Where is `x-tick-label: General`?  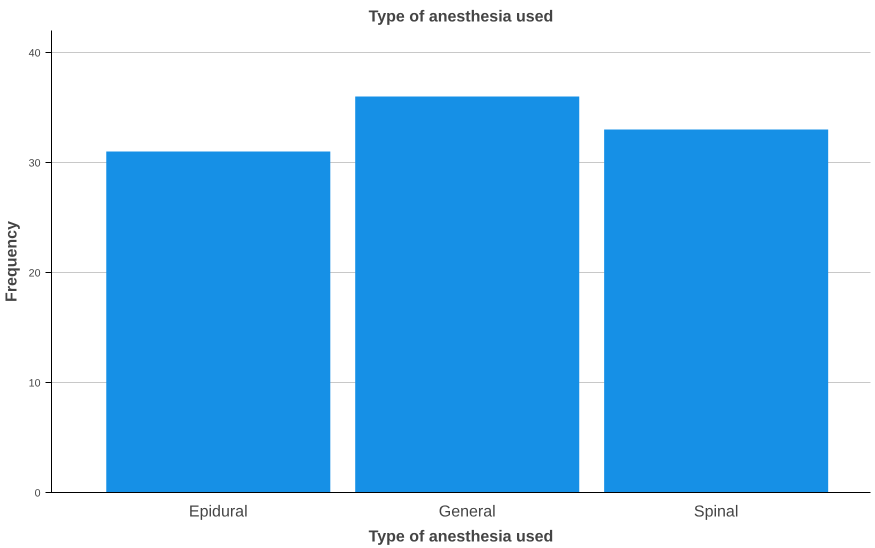 x-tick-label: General is located at coordinates (467, 512).